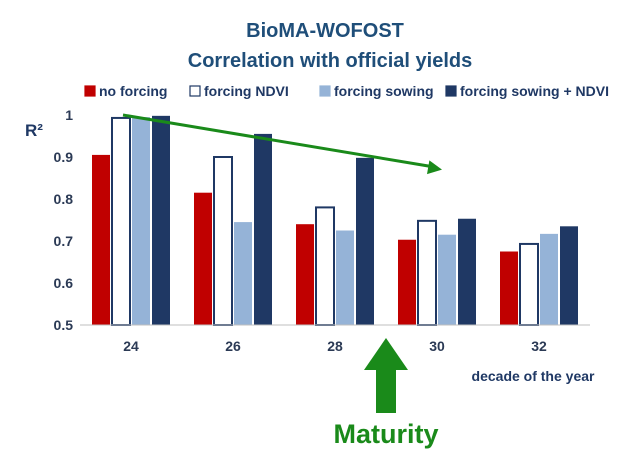 This screenshot has height=465, width=640. Describe the element at coordinates (64, 241) in the screenshot. I see `y-tick-label: 0.7` at that location.